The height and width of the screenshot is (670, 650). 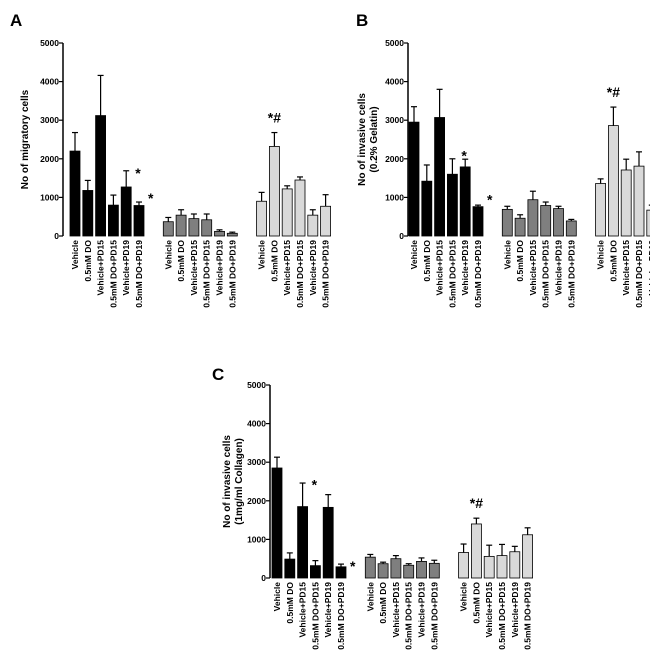 What do you see at coordinates (227, 481) in the screenshot?
I see `y-axis-label-line: No of invasive cells` at bounding box center [227, 481].